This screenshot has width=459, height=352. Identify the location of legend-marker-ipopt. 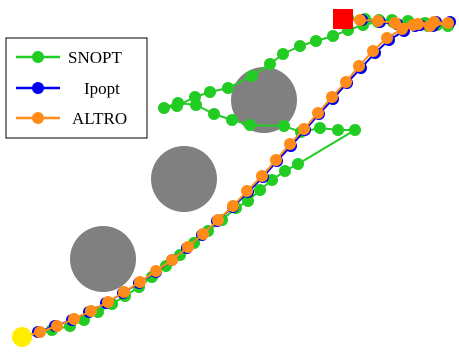
(38, 88).